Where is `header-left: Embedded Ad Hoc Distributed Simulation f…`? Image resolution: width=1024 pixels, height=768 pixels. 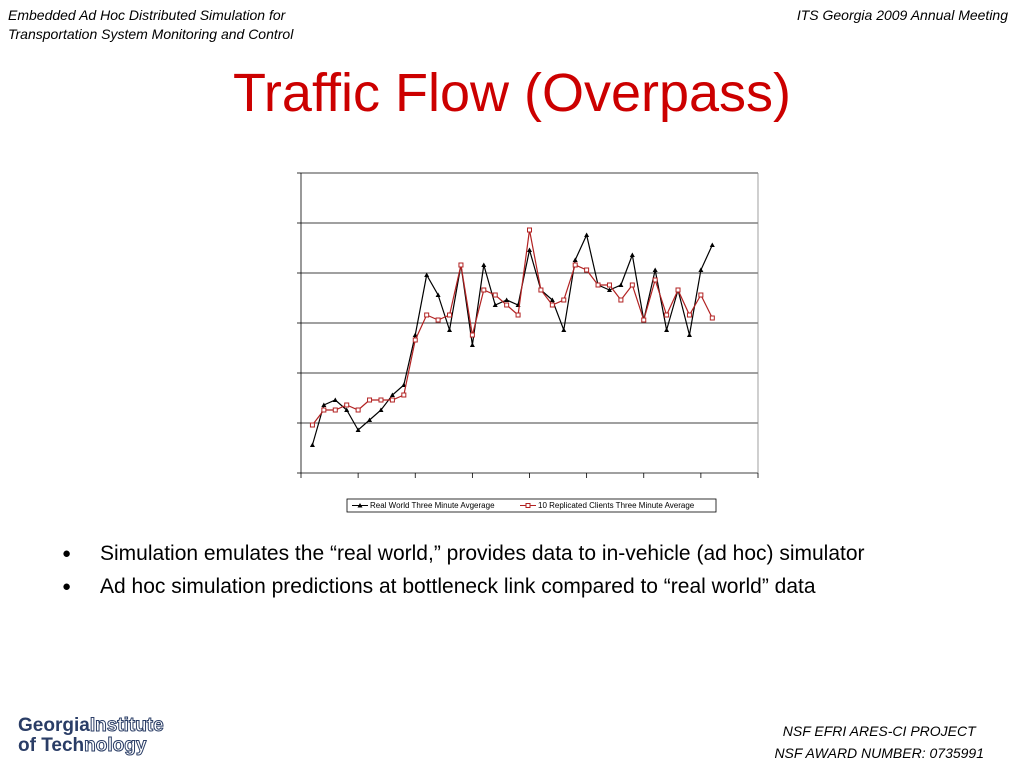 header-left: Embedded Ad Hoc Distributed Simulation f… is located at coordinates (150, 25).